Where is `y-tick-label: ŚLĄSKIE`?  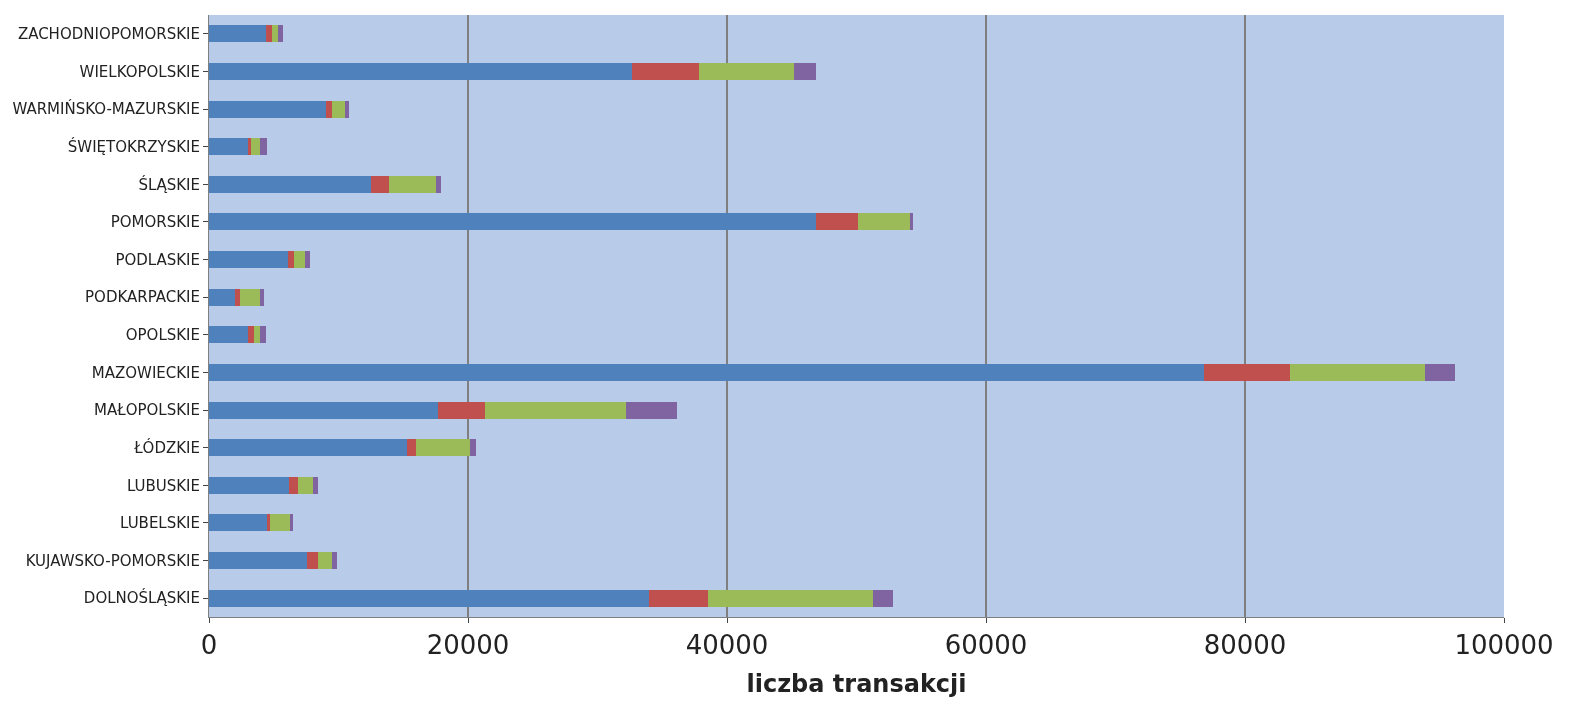
y-tick-label: ŚLĄSKIE is located at coordinates (169, 184).